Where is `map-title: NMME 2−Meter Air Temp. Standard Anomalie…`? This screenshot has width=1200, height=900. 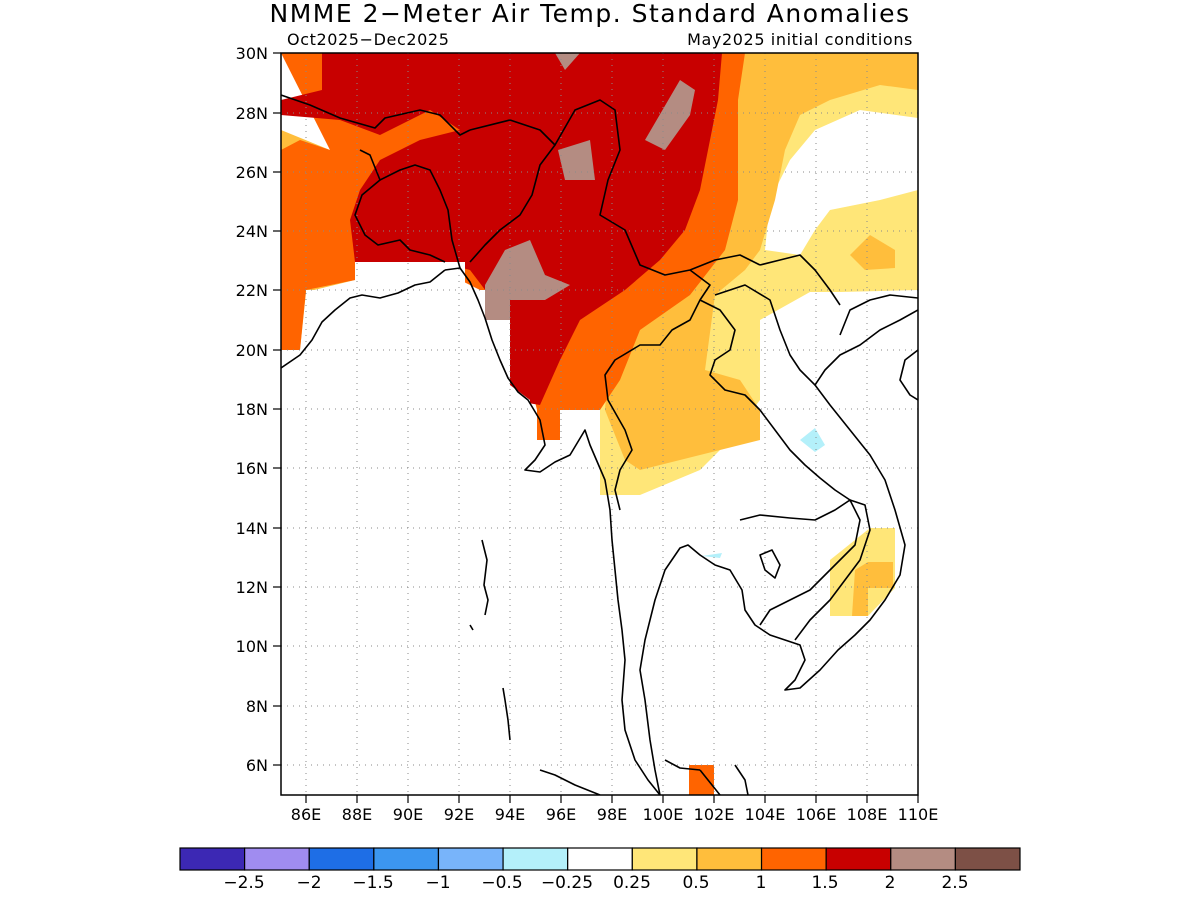 map-title: NMME 2−Meter Air Temp. Standard Anomalie… is located at coordinates (590, 14).